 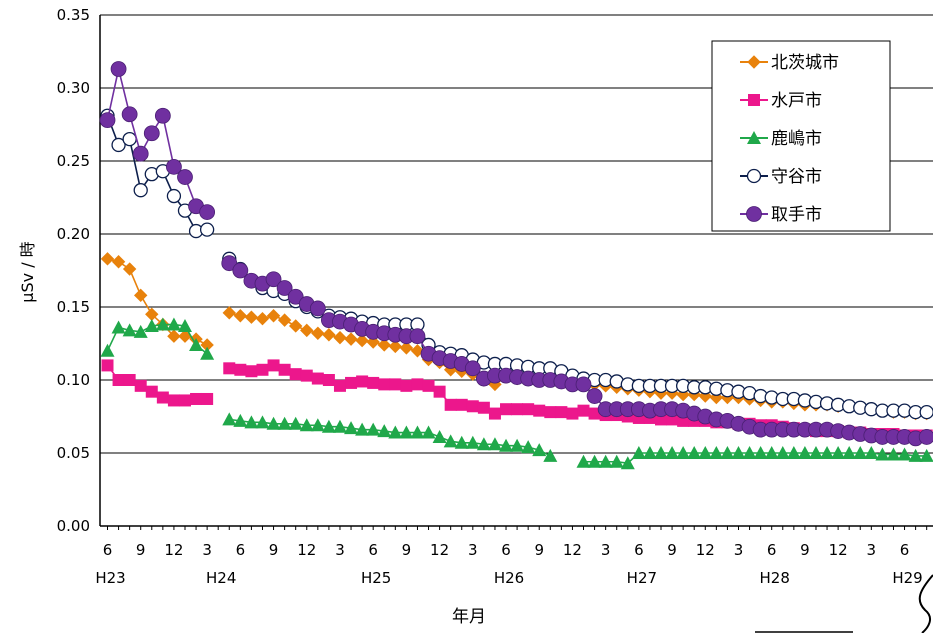 I want to click on y-tick-label: 0.05, so click(x=73, y=453).